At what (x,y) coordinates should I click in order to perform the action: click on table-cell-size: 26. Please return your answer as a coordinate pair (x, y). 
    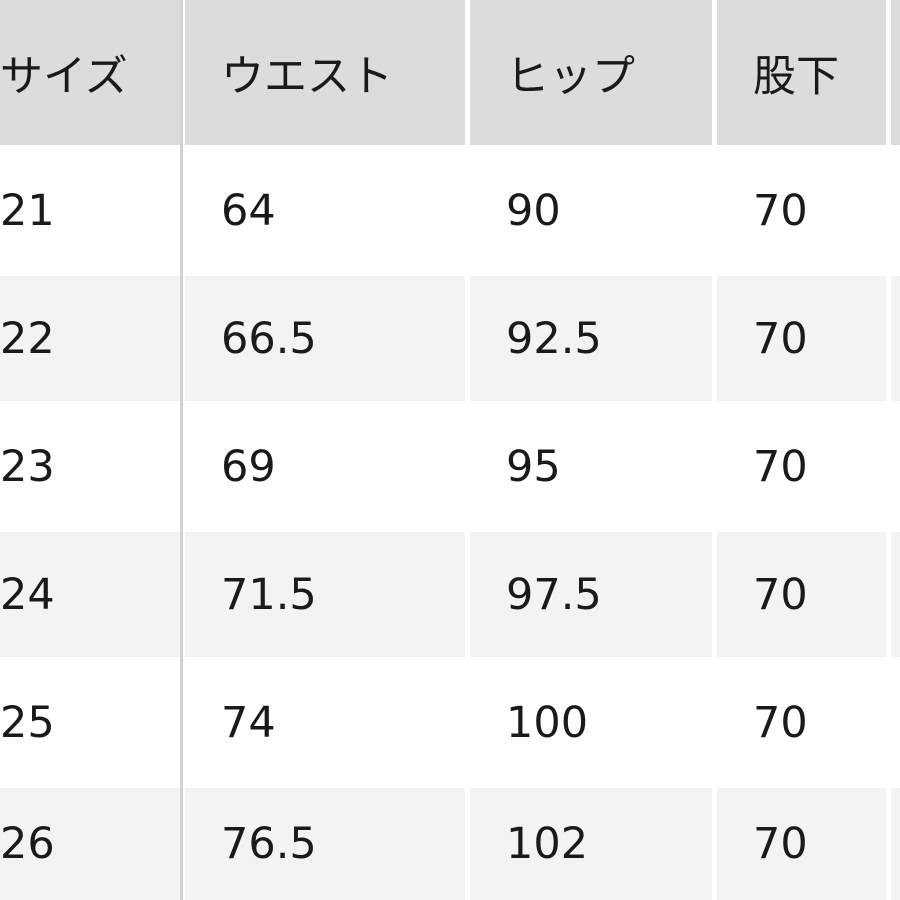
    Looking at the image, I should click on (90, 844).